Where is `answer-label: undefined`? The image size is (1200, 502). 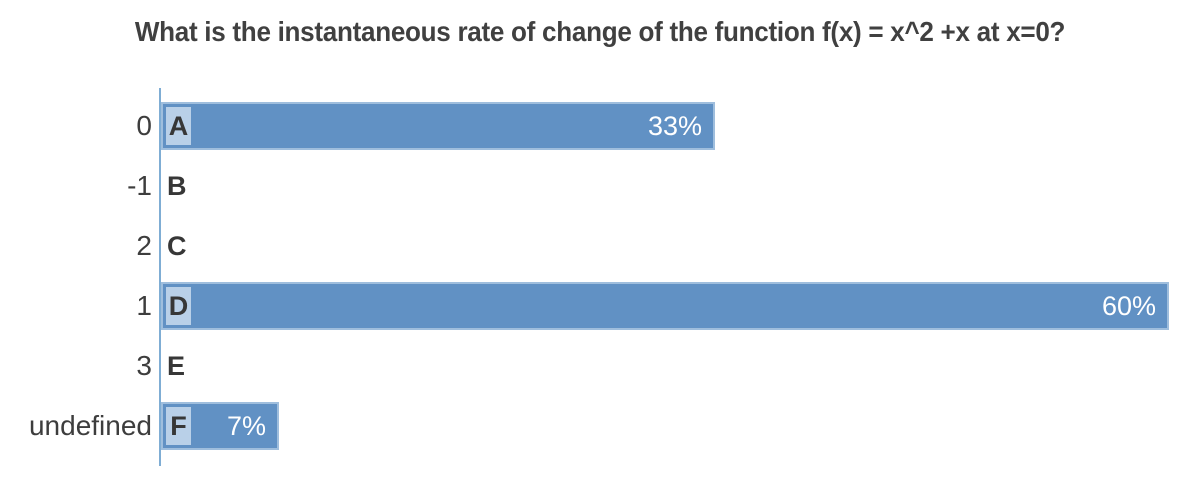
answer-label: undefined is located at coordinates (90, 425).